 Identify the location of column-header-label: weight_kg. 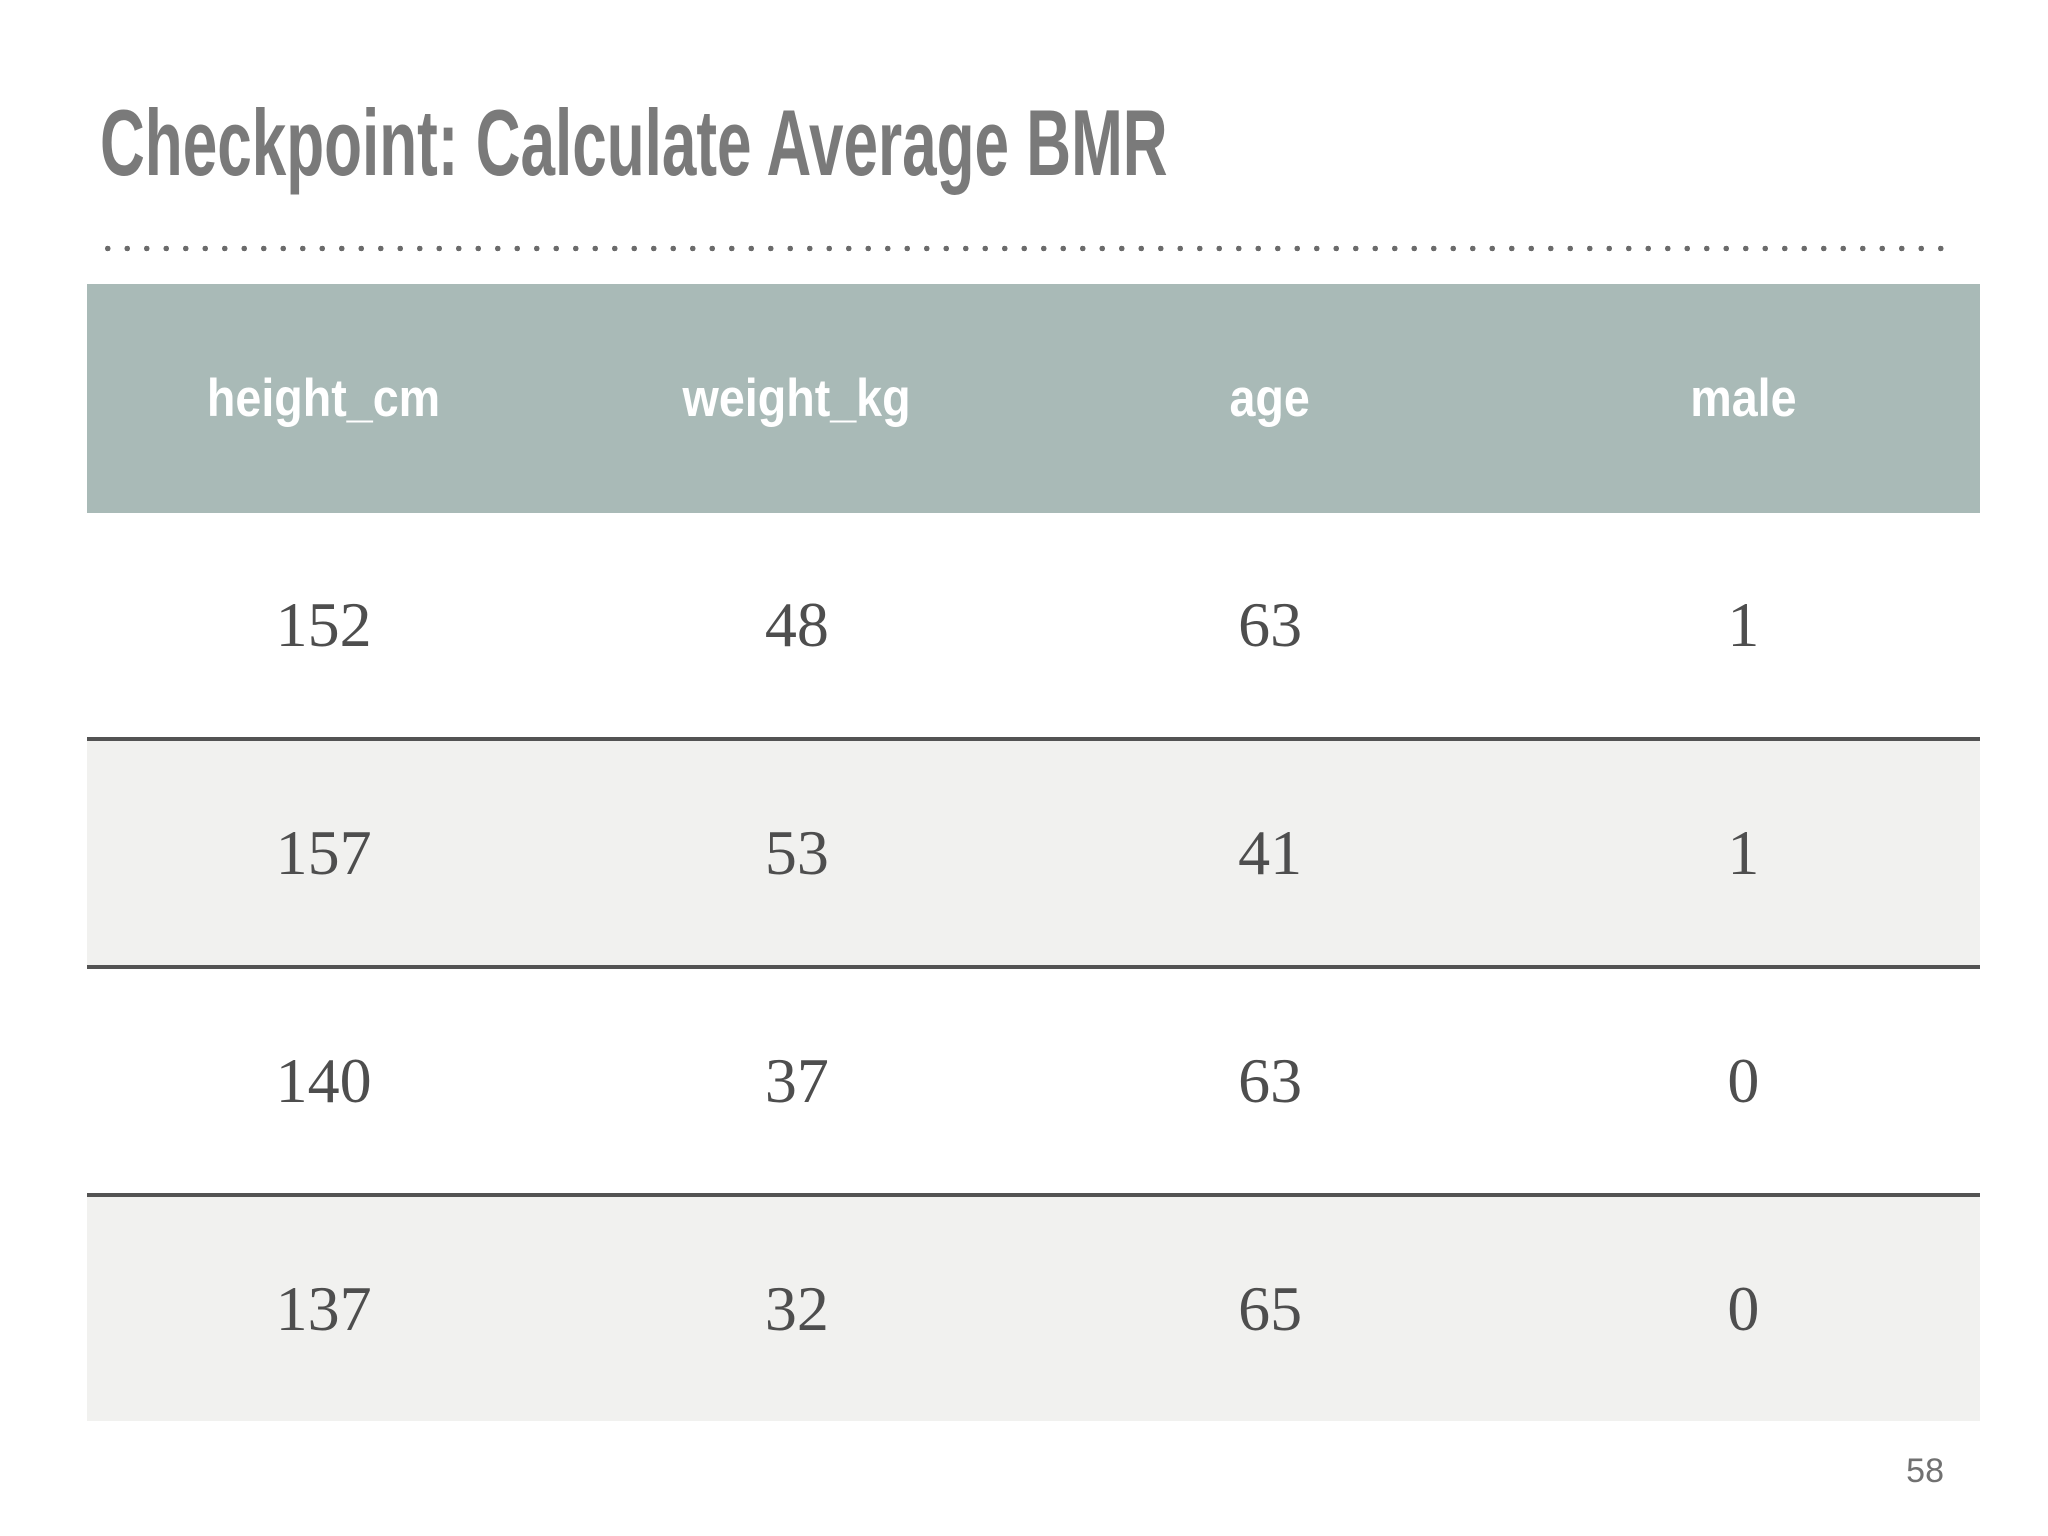
(796, 398).